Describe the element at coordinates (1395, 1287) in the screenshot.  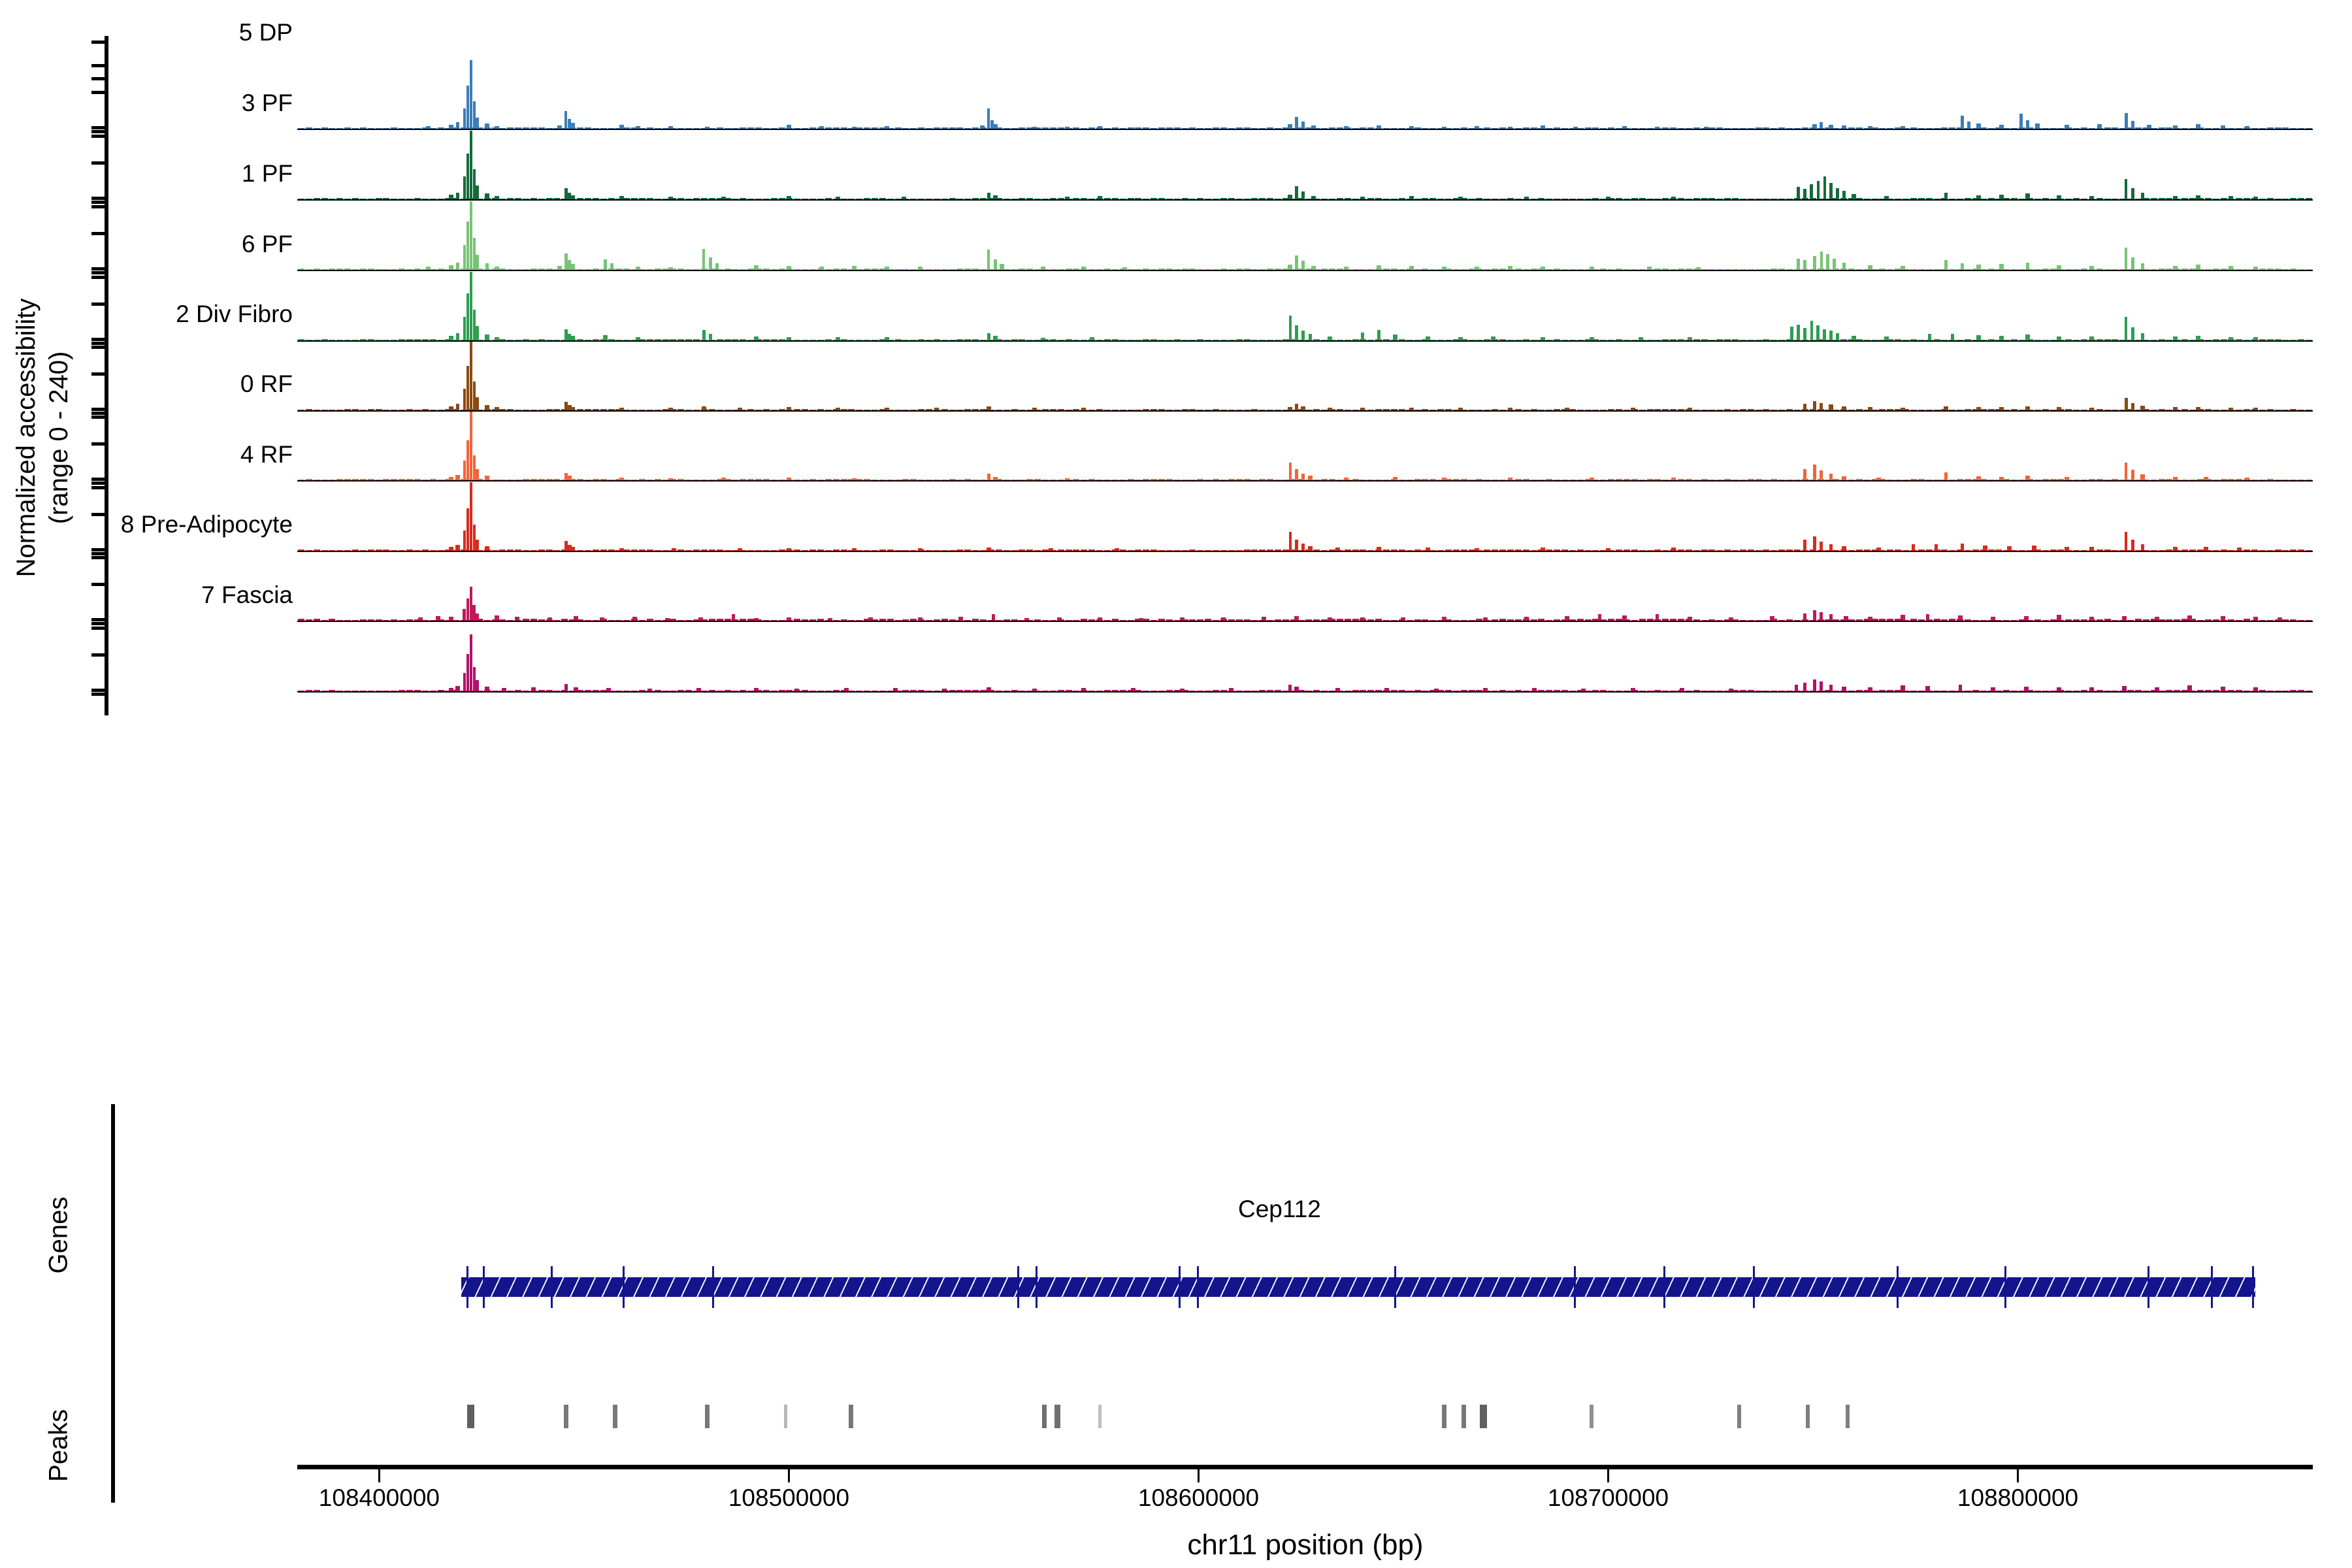
I see `gene-exon-tick` at that location.